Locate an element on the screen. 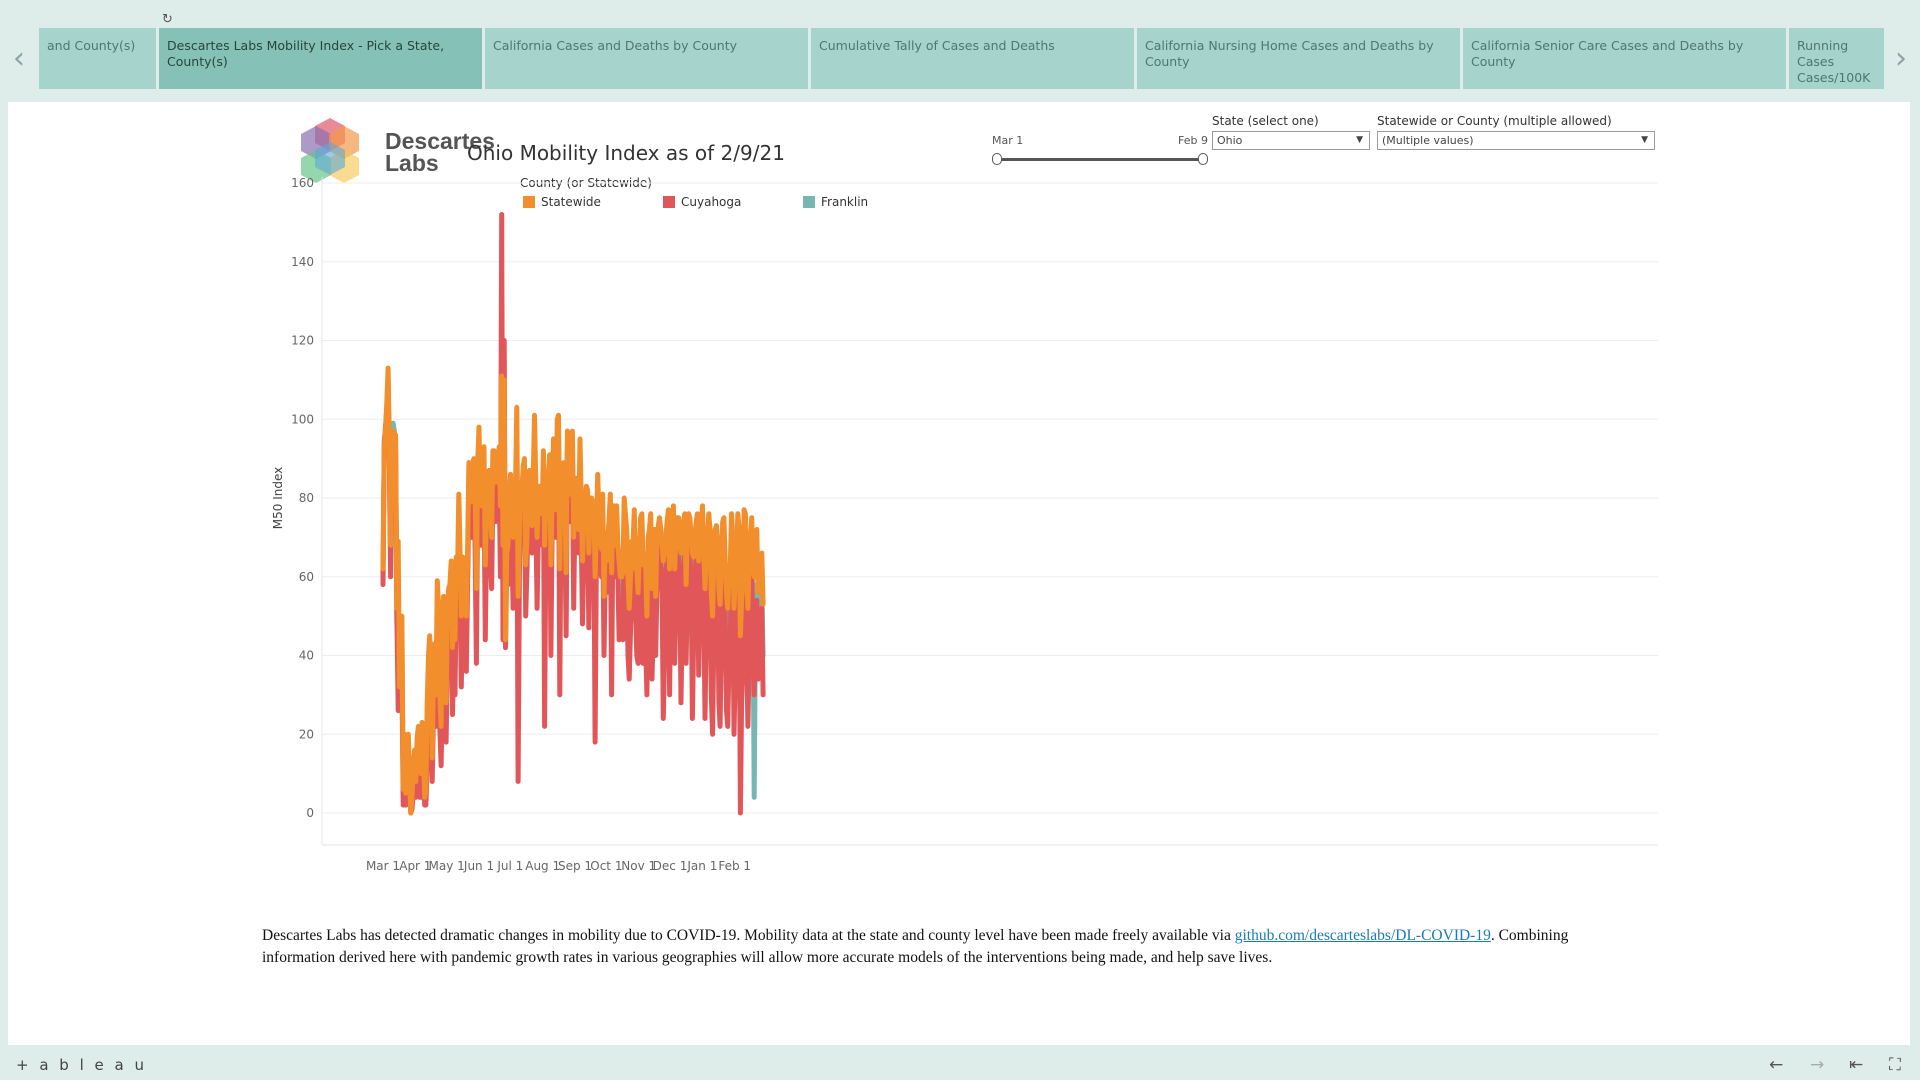 The image size is (1920, 1080). tab-running-cases: Running Cases Cases/100K is located at coordinates (1836, 58).